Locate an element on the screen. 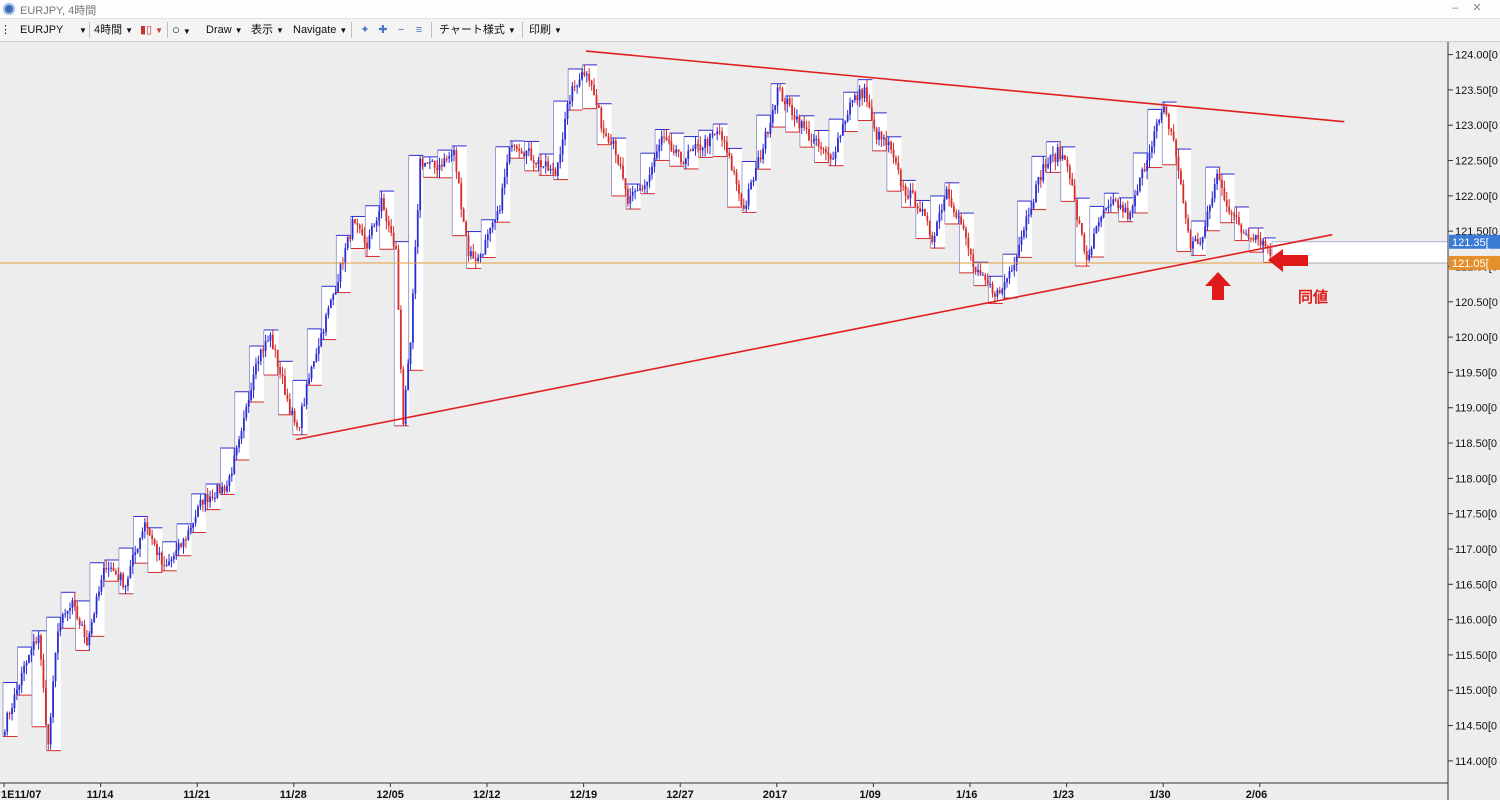 This screenshot has height=800, width=1500. y-tick-label: 120.00[0 is located at coordinates (1476, 338).